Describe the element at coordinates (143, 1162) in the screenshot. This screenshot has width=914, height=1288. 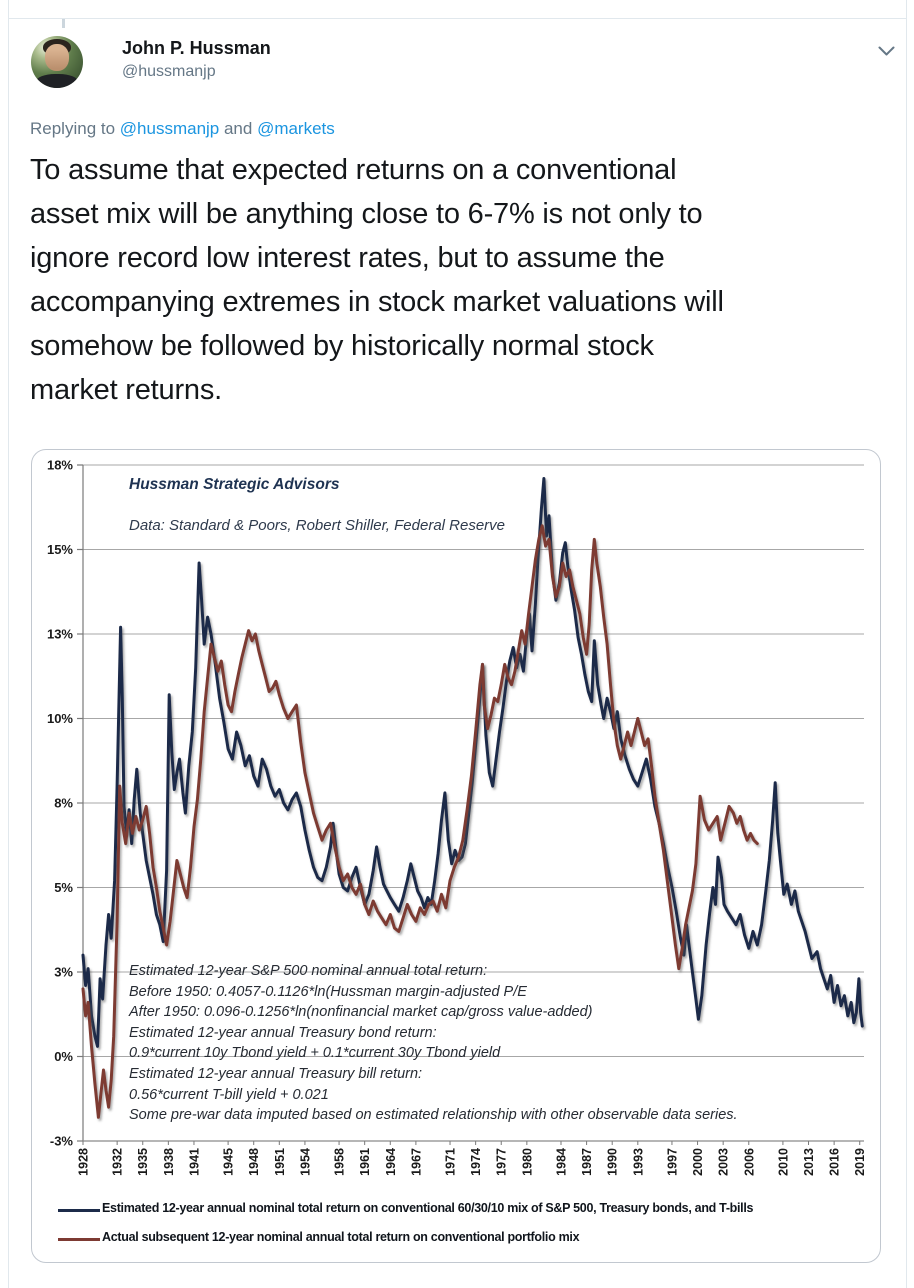
I see `x-axis-label: 1935` at that location.